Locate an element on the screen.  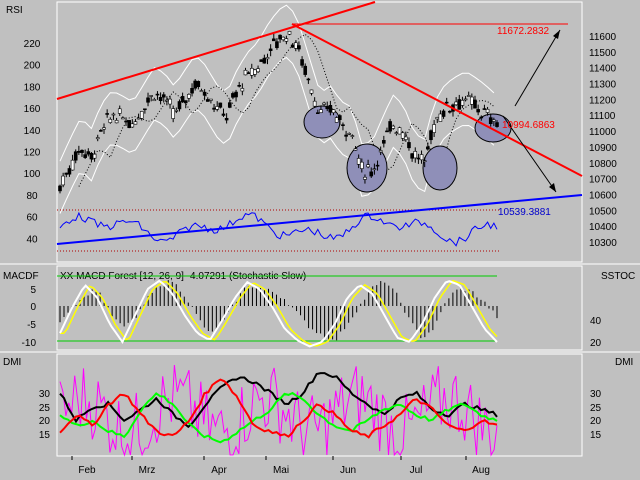
macd-tick-label: 0 is located at coordinates (33, 307).